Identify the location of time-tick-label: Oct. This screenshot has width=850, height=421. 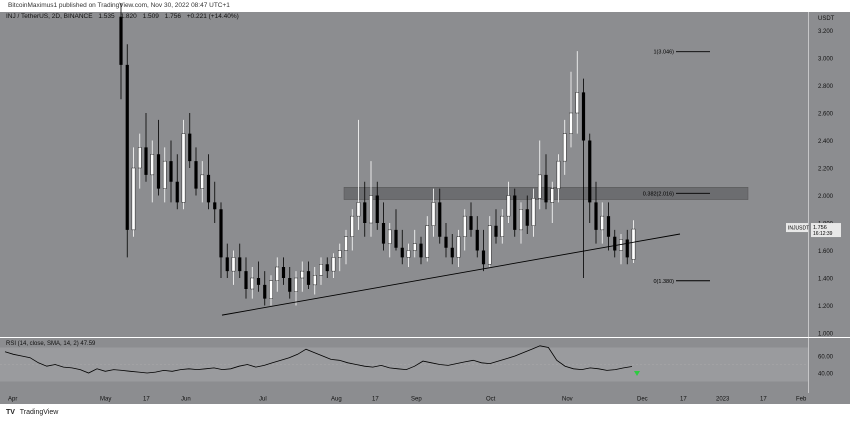
(491, 400).